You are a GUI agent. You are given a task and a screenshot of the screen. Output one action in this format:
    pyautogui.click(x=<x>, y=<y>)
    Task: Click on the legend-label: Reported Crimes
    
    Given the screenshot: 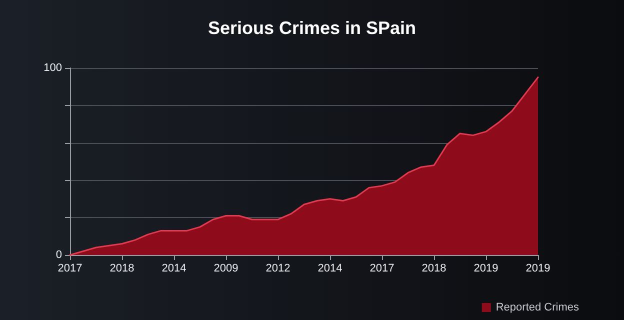 What is the action you would take?
    pyautogui.click(x=538, y=308)
    